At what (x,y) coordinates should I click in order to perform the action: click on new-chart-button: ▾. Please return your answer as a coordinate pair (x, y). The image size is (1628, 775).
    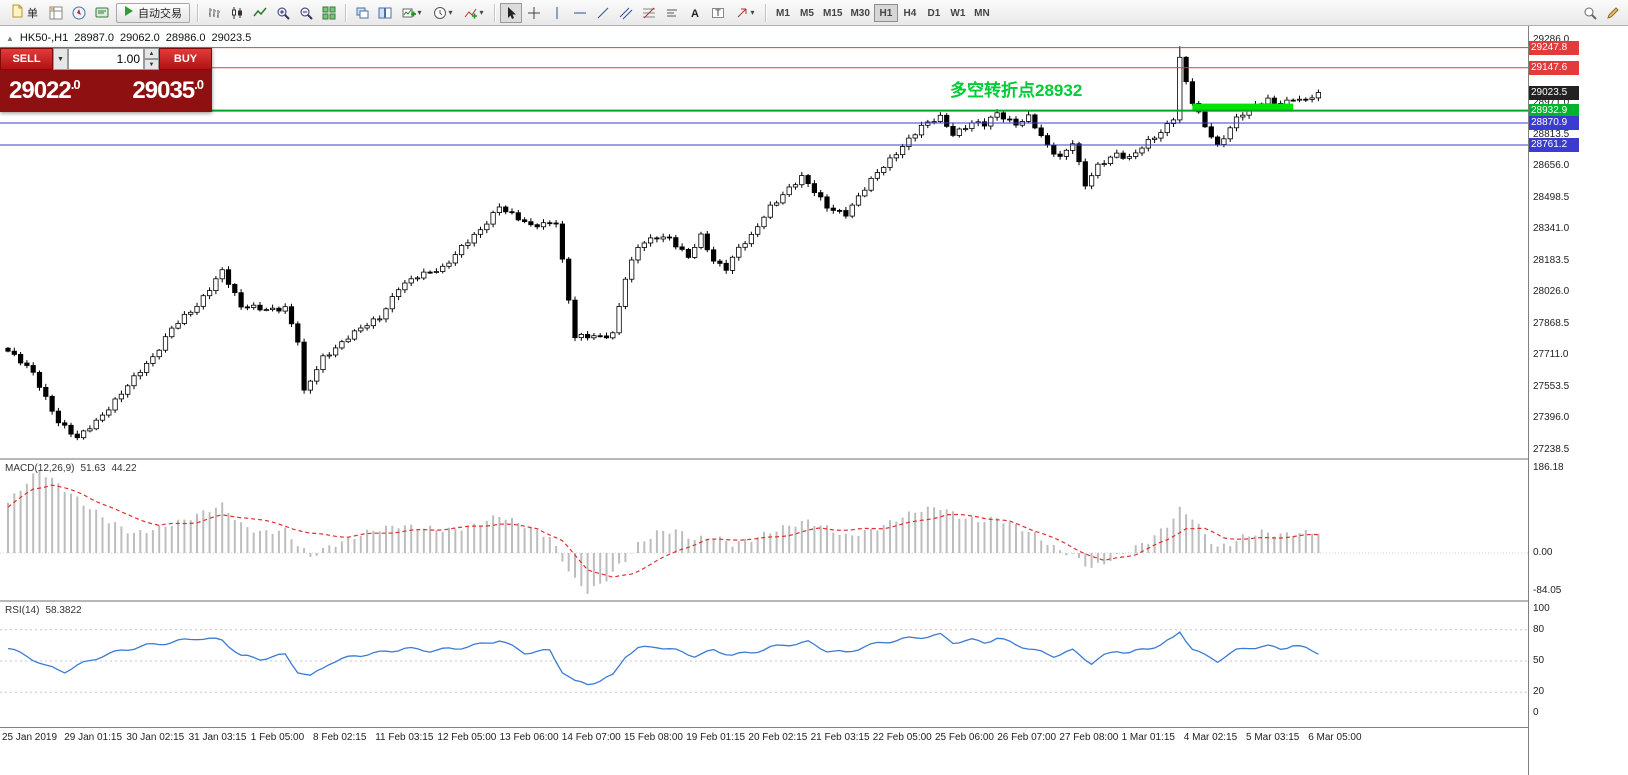
    Looking at the image, I should click on (412, 13).